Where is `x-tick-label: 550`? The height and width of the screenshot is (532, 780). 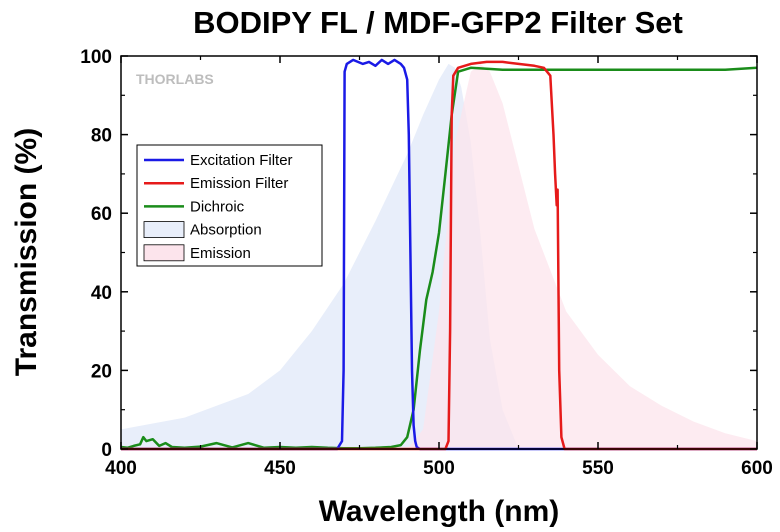
x-tick-label: 550 is located at coordinates (598, 468).